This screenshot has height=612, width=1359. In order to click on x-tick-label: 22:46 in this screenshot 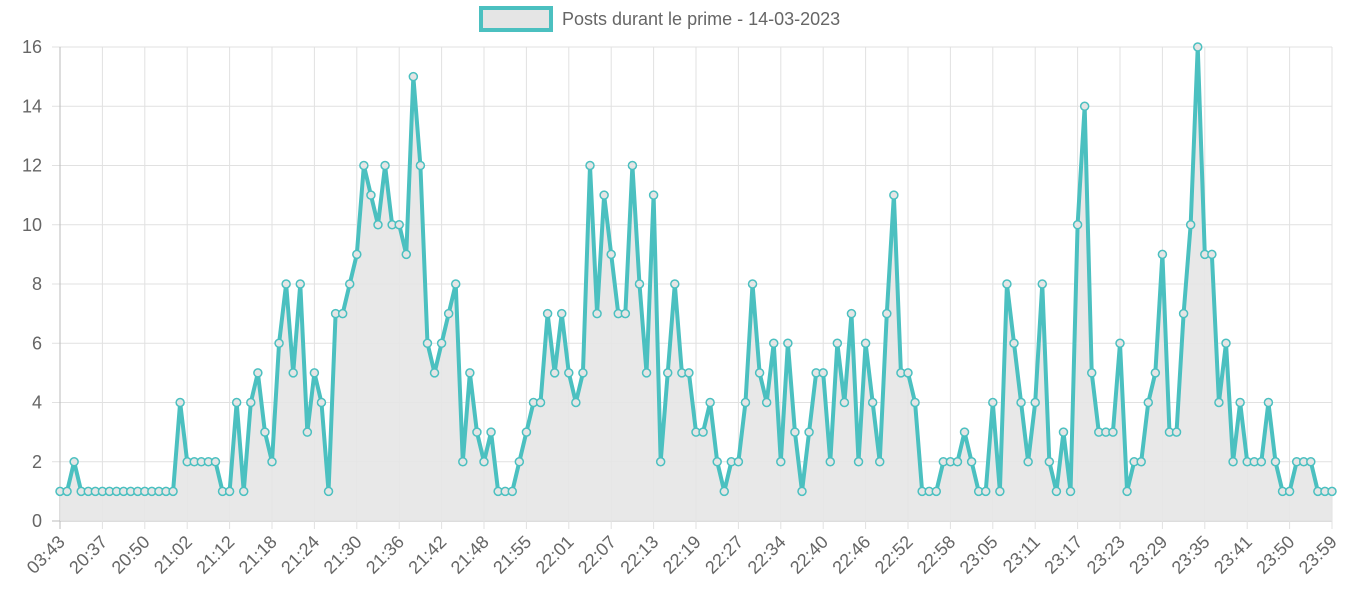, I will do `click(851, 555)`.